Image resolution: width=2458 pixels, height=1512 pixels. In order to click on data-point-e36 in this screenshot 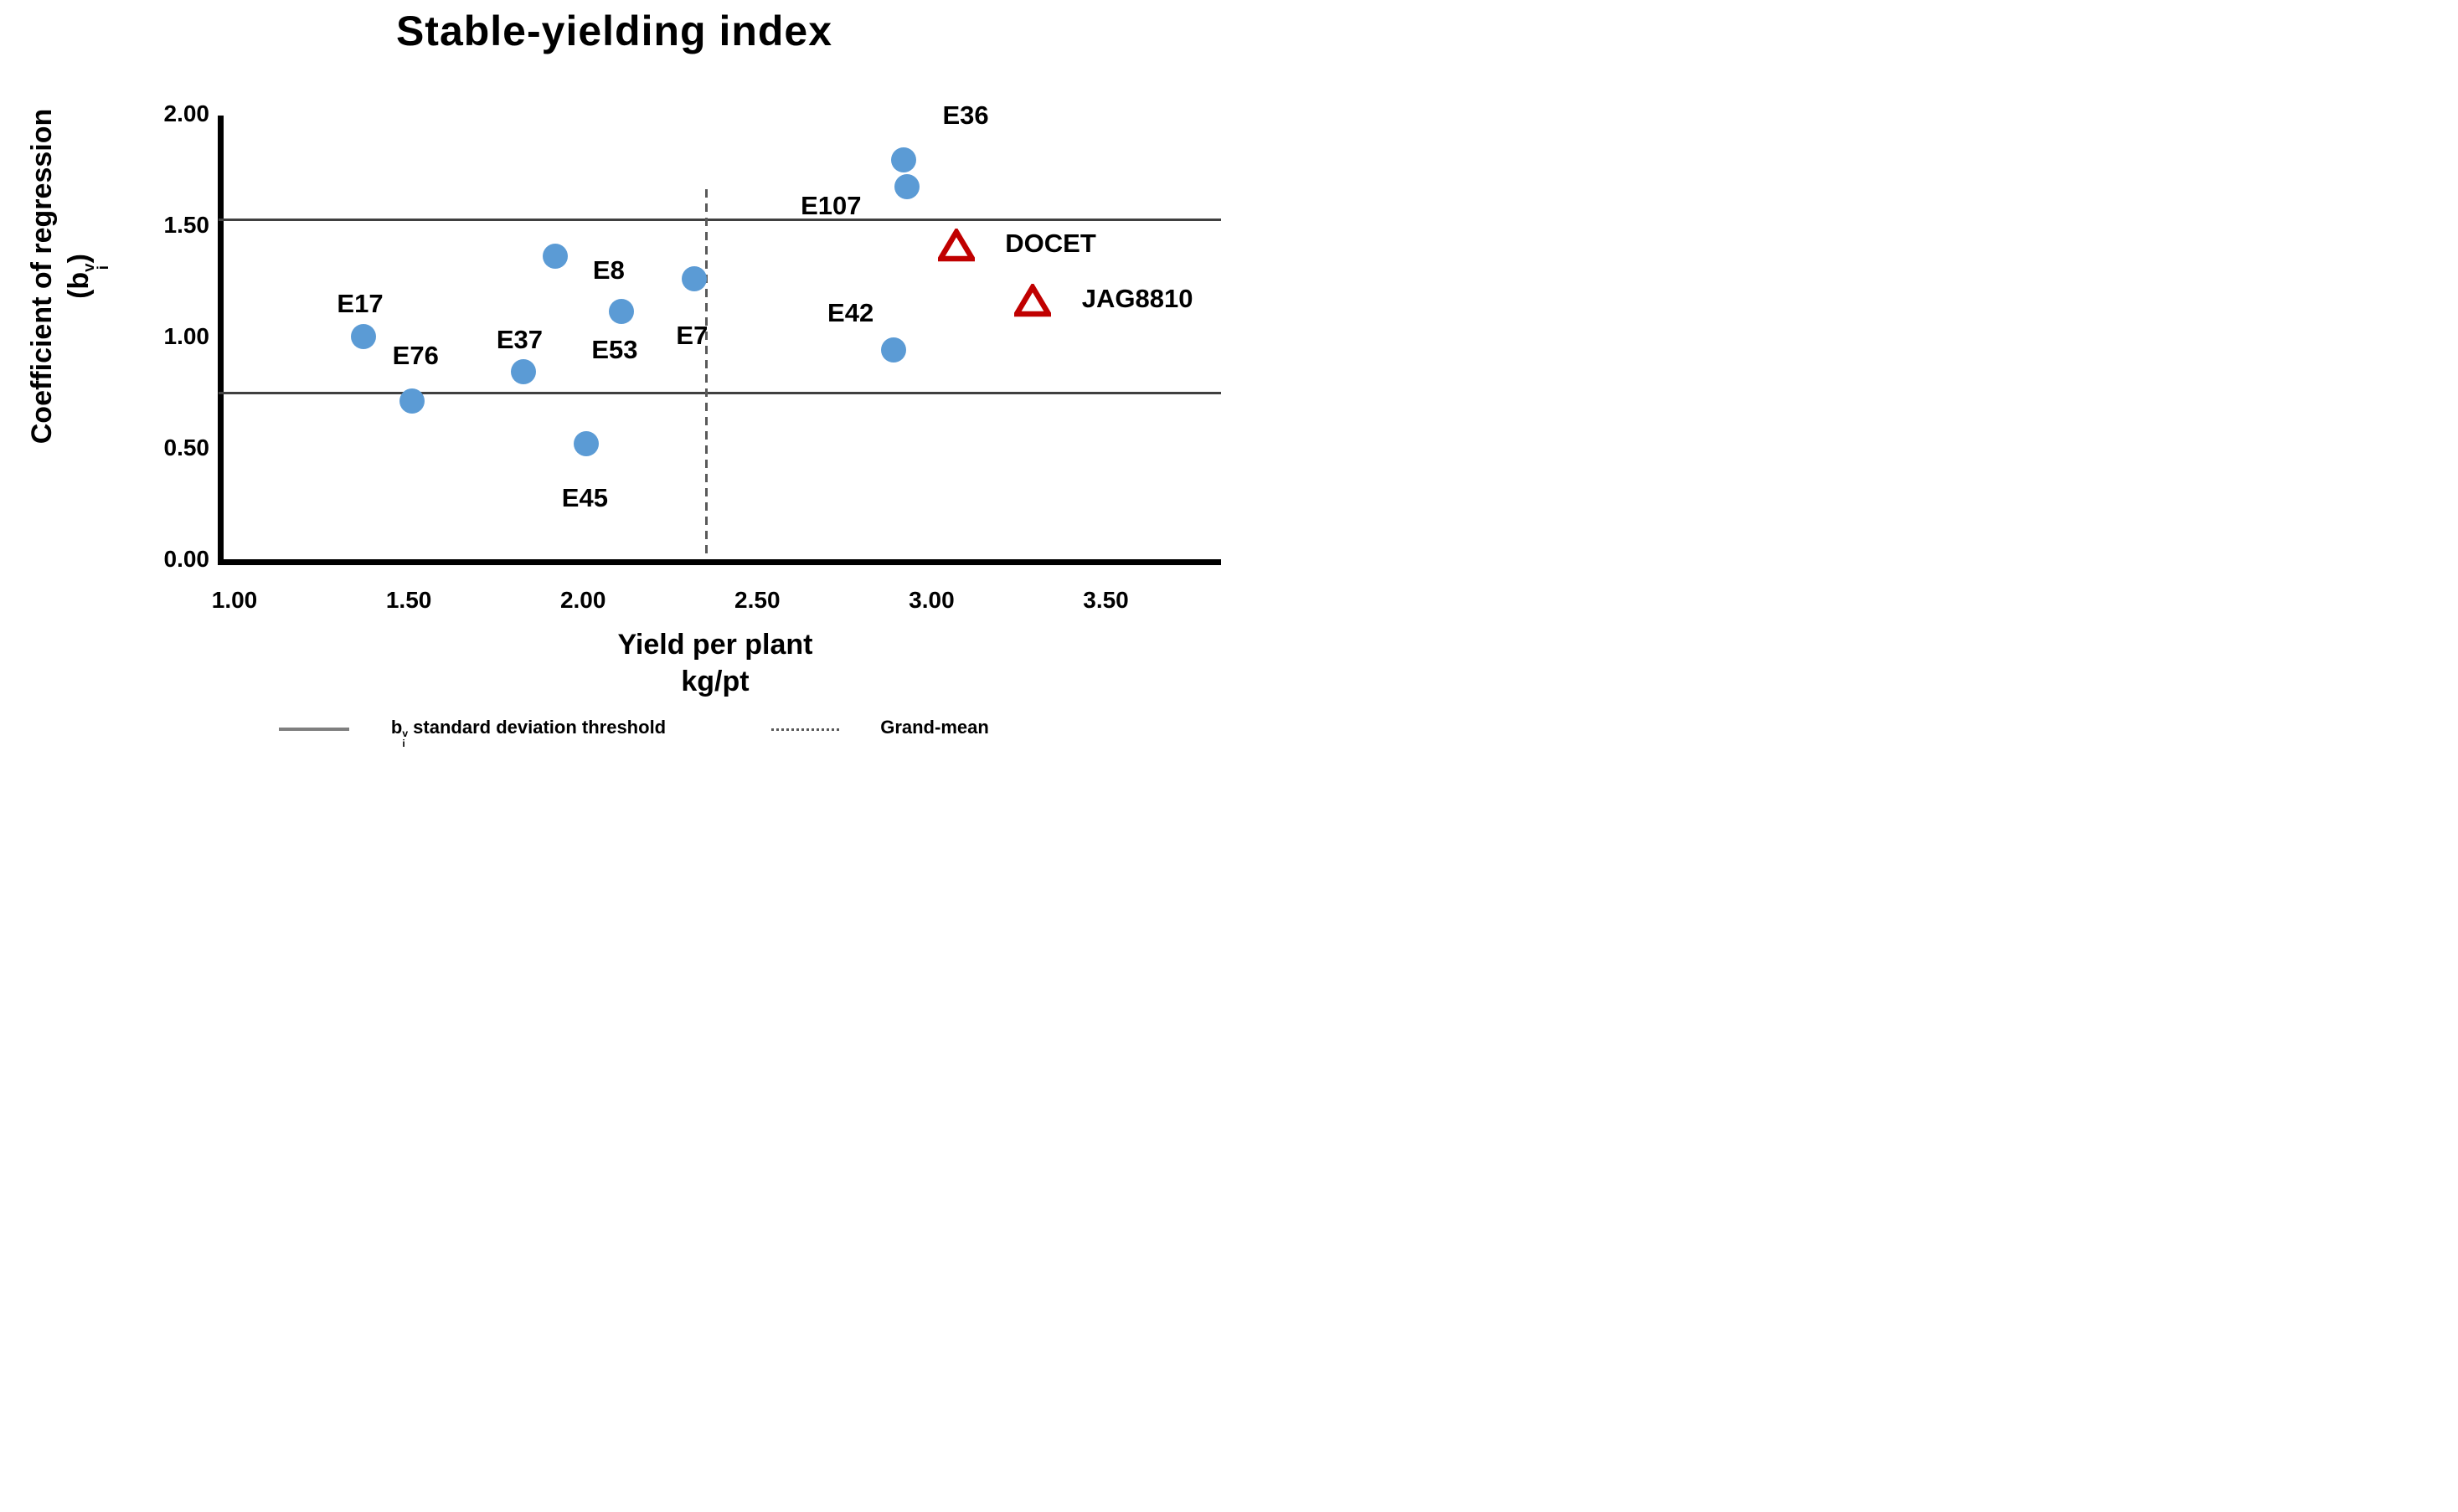, I will do `click(904, 160)`.